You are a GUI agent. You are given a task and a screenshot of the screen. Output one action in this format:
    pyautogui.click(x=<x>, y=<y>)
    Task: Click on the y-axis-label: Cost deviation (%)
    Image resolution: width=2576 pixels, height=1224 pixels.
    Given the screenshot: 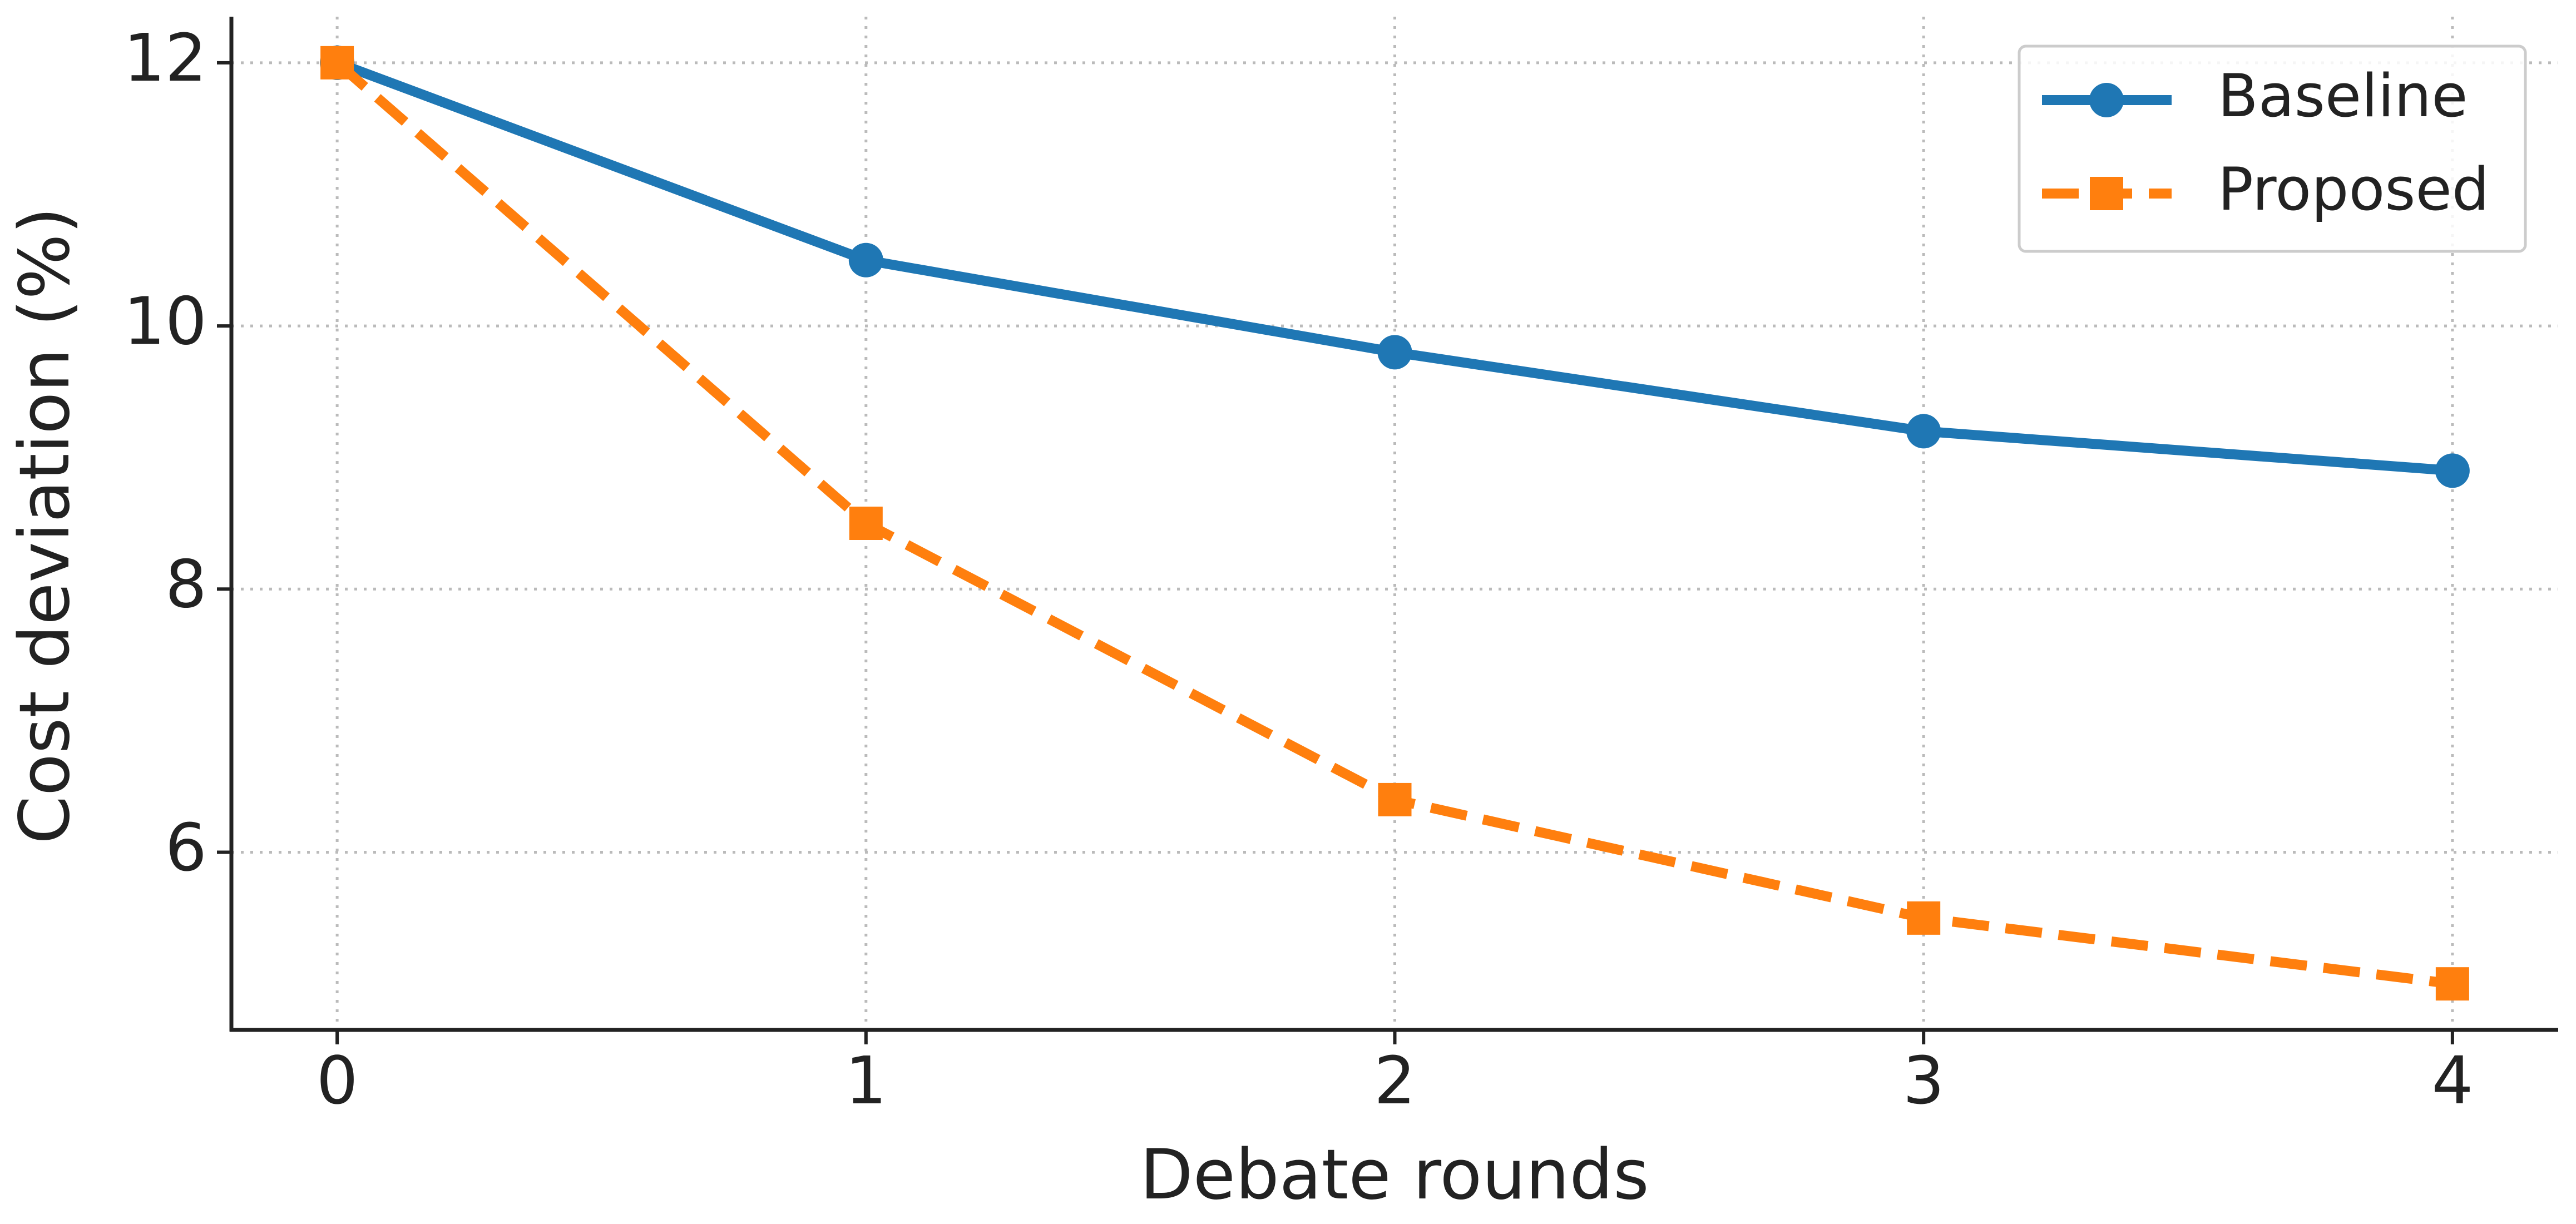 What is the action you would take?
    pyautogui.click(x=45, y=525)
    